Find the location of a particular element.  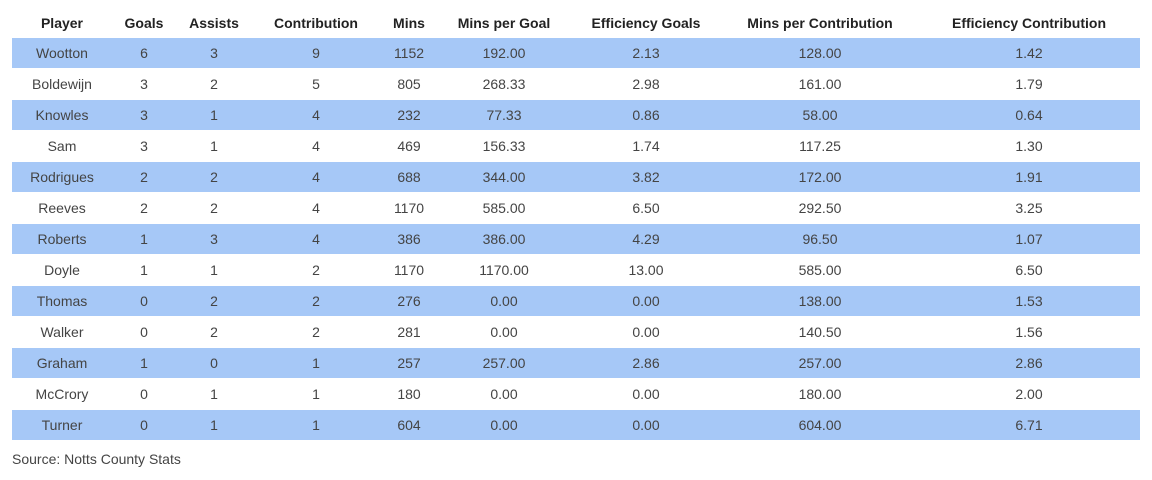

table-cell: 281 is located at coordinates (409, 332).